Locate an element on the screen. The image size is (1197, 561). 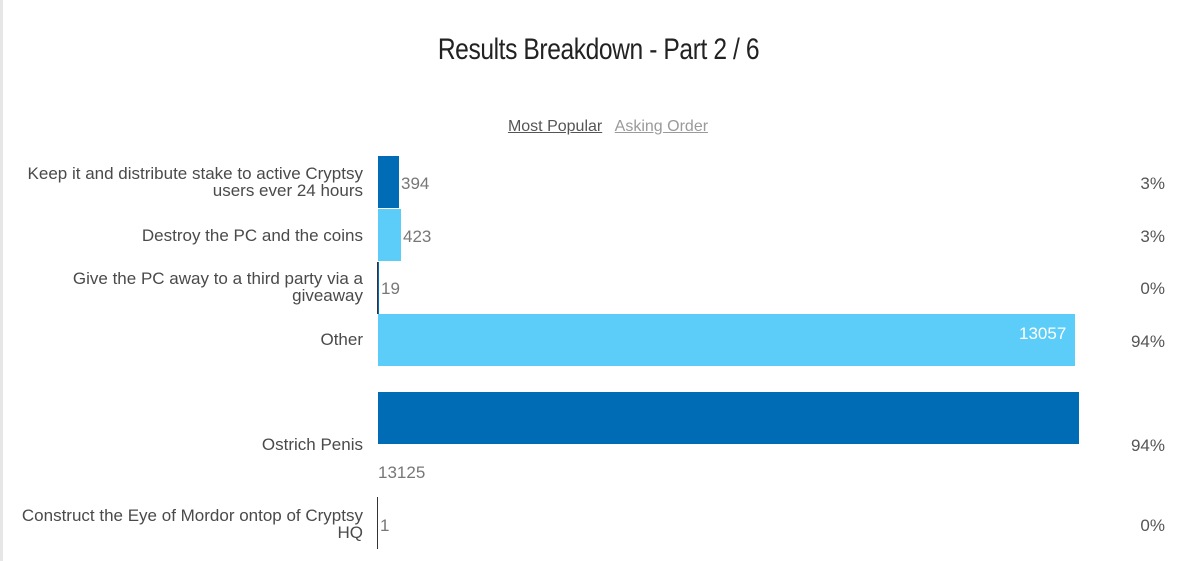
category-label: Other is located at coordinates (341, 339).